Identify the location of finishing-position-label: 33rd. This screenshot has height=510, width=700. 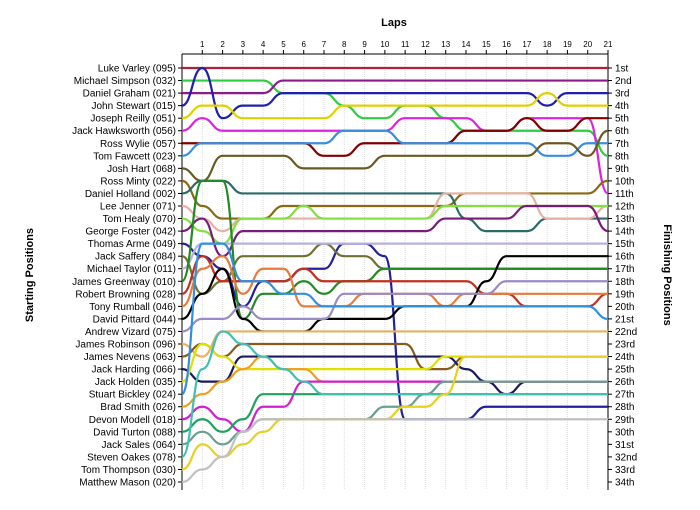
(625, 470).